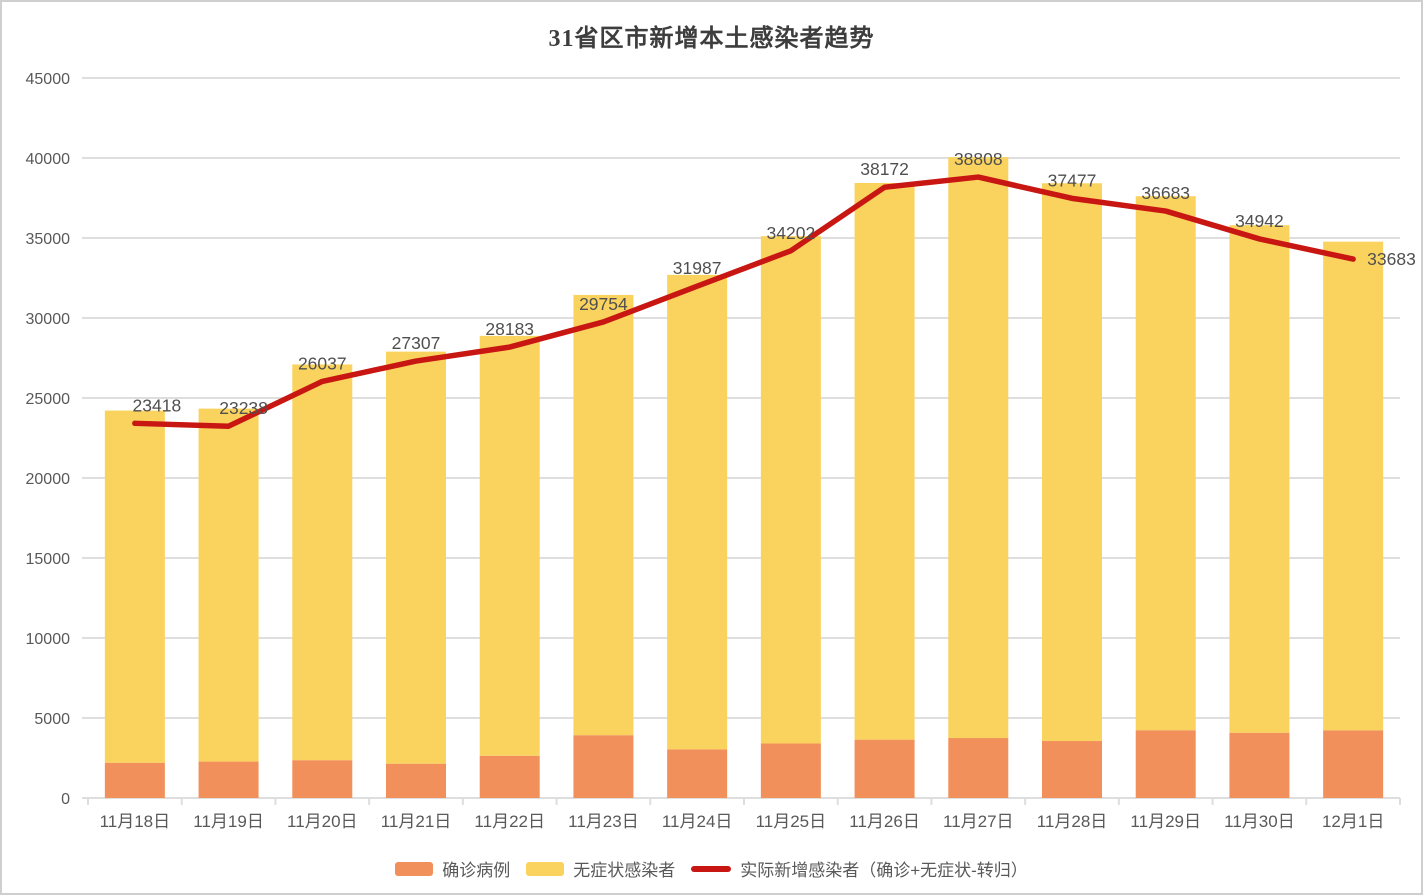  Describe the element at coordinates (1259, 221) in the screenshot. I see `data-label: 34942` at that location.